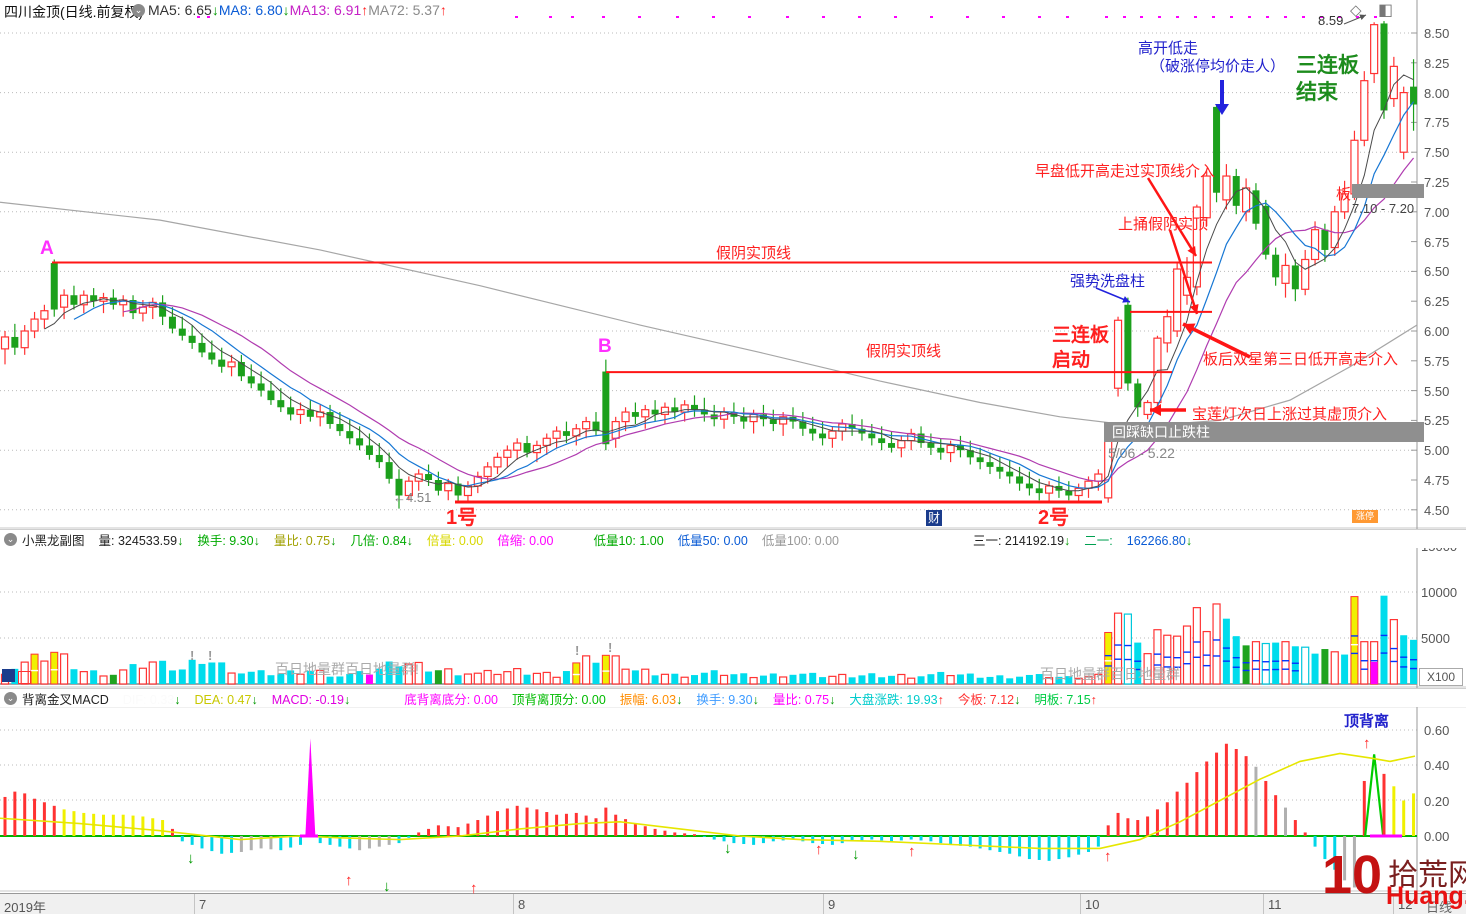 This screenshot has width=1466, height=916. I want to click on indicator-item: 今板: 7.12↓, so click(989, 699).